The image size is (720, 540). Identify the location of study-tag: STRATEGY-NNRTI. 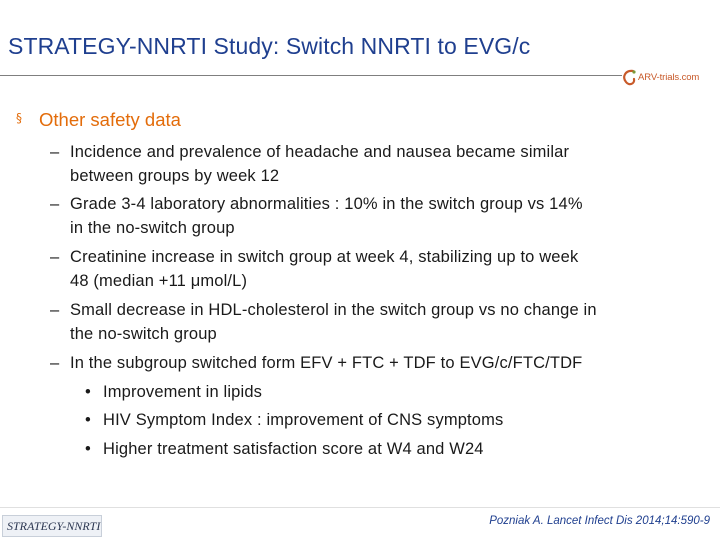
(52, 526).